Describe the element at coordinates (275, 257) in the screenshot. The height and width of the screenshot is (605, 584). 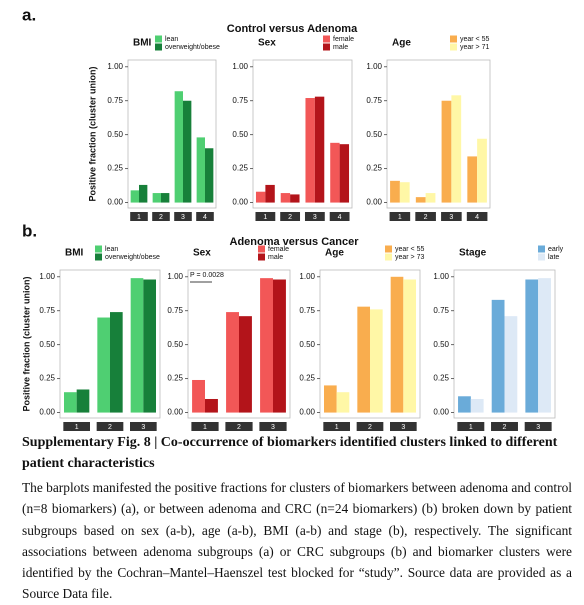
I see `legend-label: male` at that location.